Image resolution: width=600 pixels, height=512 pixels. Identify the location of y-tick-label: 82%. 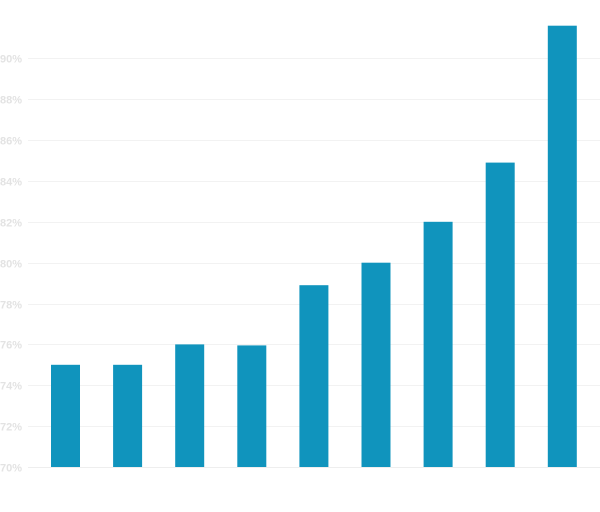
(11, 224).